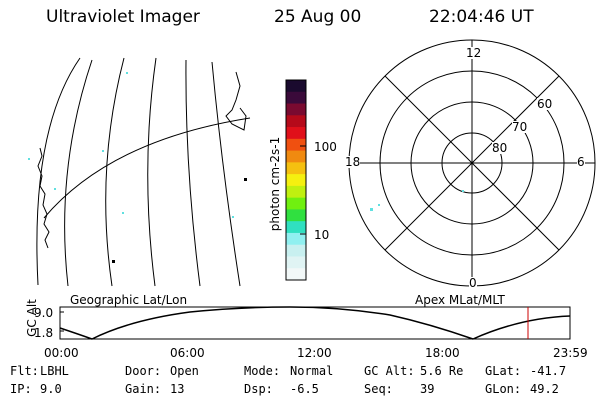 The image size is (600, 400). Describe the element at coordinates (500, 148) in the screenshot. I see `mlat-label-80: 80` at that location.